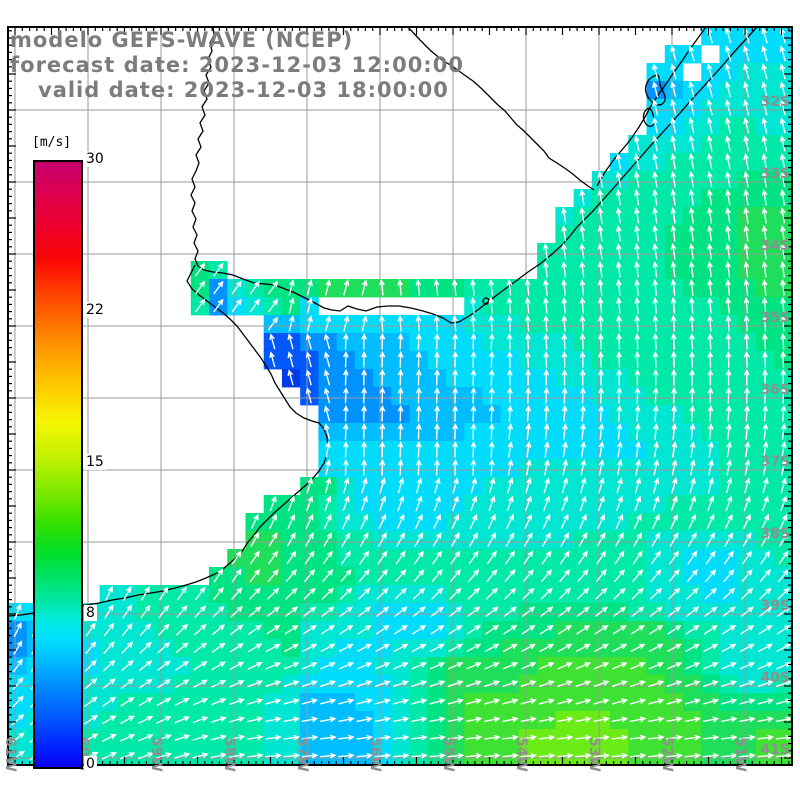 The width and height of the screenshot is (800, 800). What do you see at coordinates (651, 107) in the screenshot?
I see `coastline-path` at bounding box center [651, 107].